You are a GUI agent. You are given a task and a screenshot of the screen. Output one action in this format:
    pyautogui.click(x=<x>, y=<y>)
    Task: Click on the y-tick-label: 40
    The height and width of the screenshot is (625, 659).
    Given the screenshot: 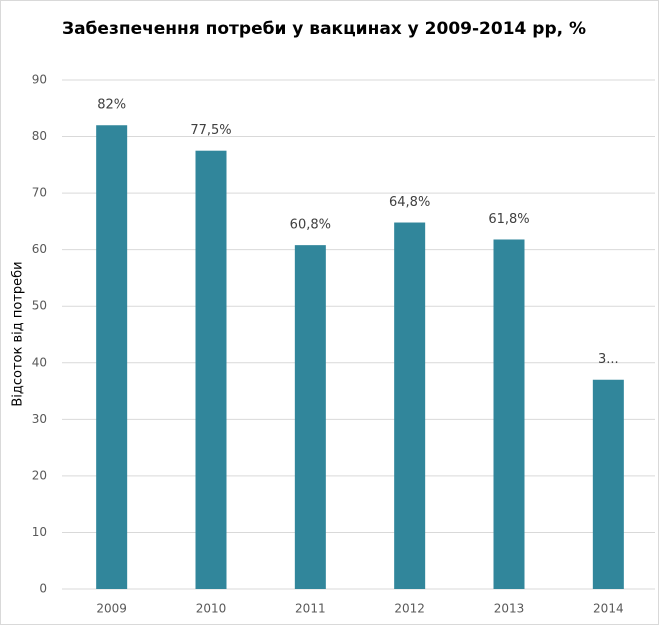 What is the action you would take?
    pyautogui.click(x=39, y=362)
    